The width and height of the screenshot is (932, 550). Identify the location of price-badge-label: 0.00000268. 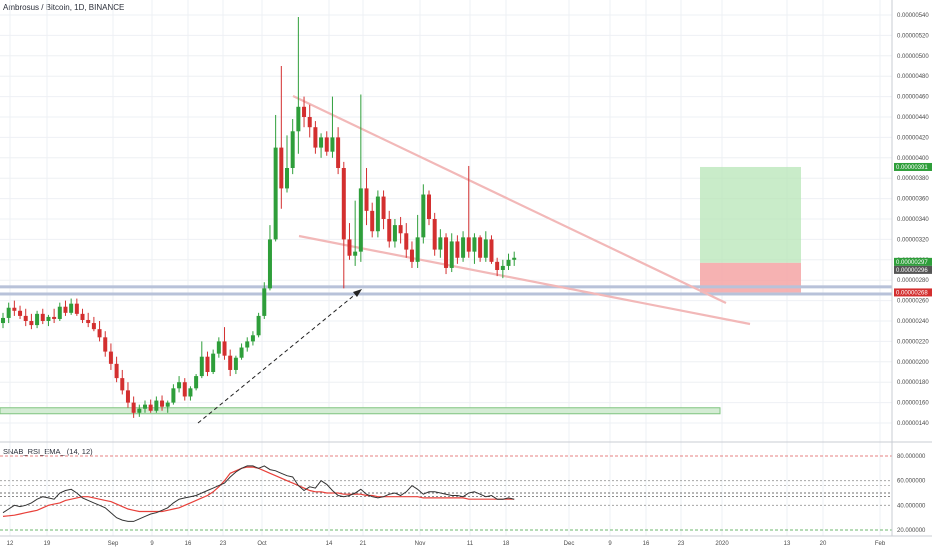
(912, 293).